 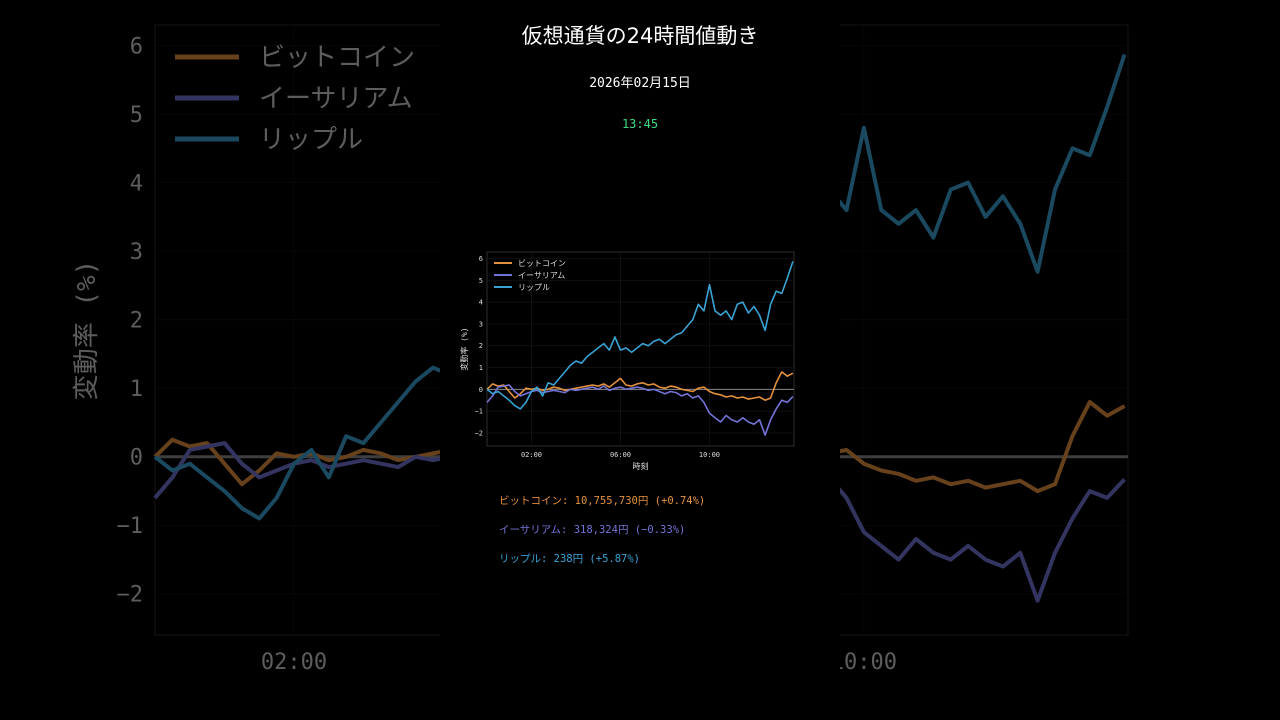 I want to click on plot-frame, so click(x=640, y=349).